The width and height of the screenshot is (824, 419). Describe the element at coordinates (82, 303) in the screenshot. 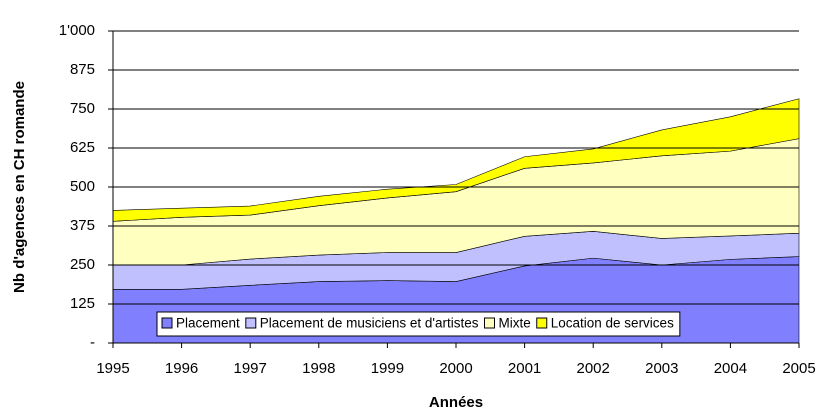

I see `y-tick-label: 125` at that location.